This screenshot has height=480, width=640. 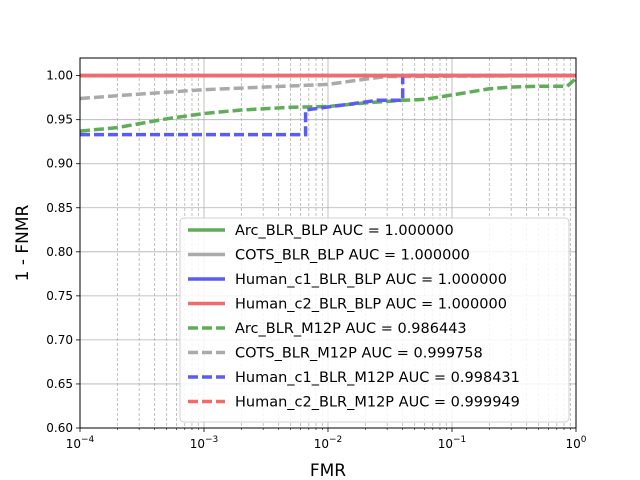 What do you see at coordinates (59, 428) in the screenshot?
I see `y-tick-label: 0.60` at bounding box center [59, 428].